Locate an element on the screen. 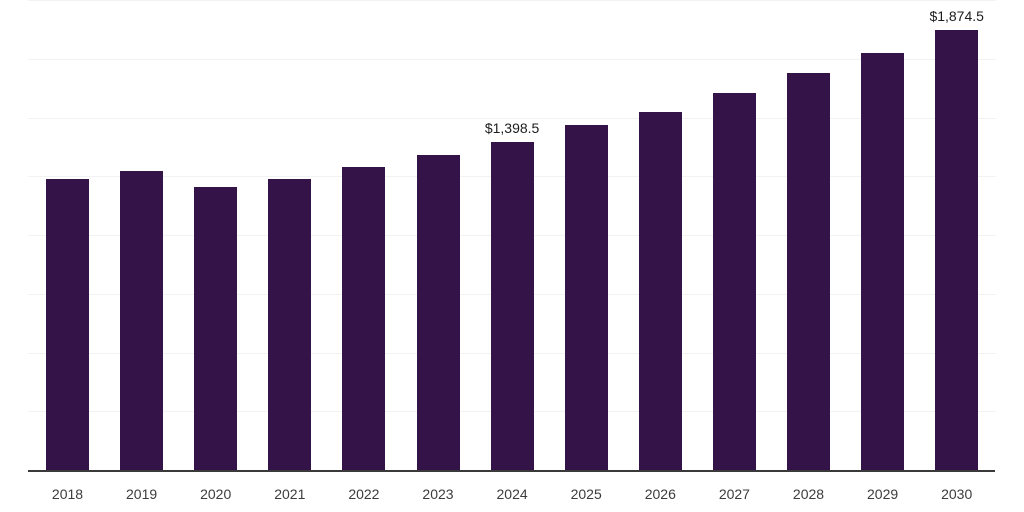 Image resolution: width=1024 pixels, height=512 pixels. bar-2023 is located at coordinates (438, 312).